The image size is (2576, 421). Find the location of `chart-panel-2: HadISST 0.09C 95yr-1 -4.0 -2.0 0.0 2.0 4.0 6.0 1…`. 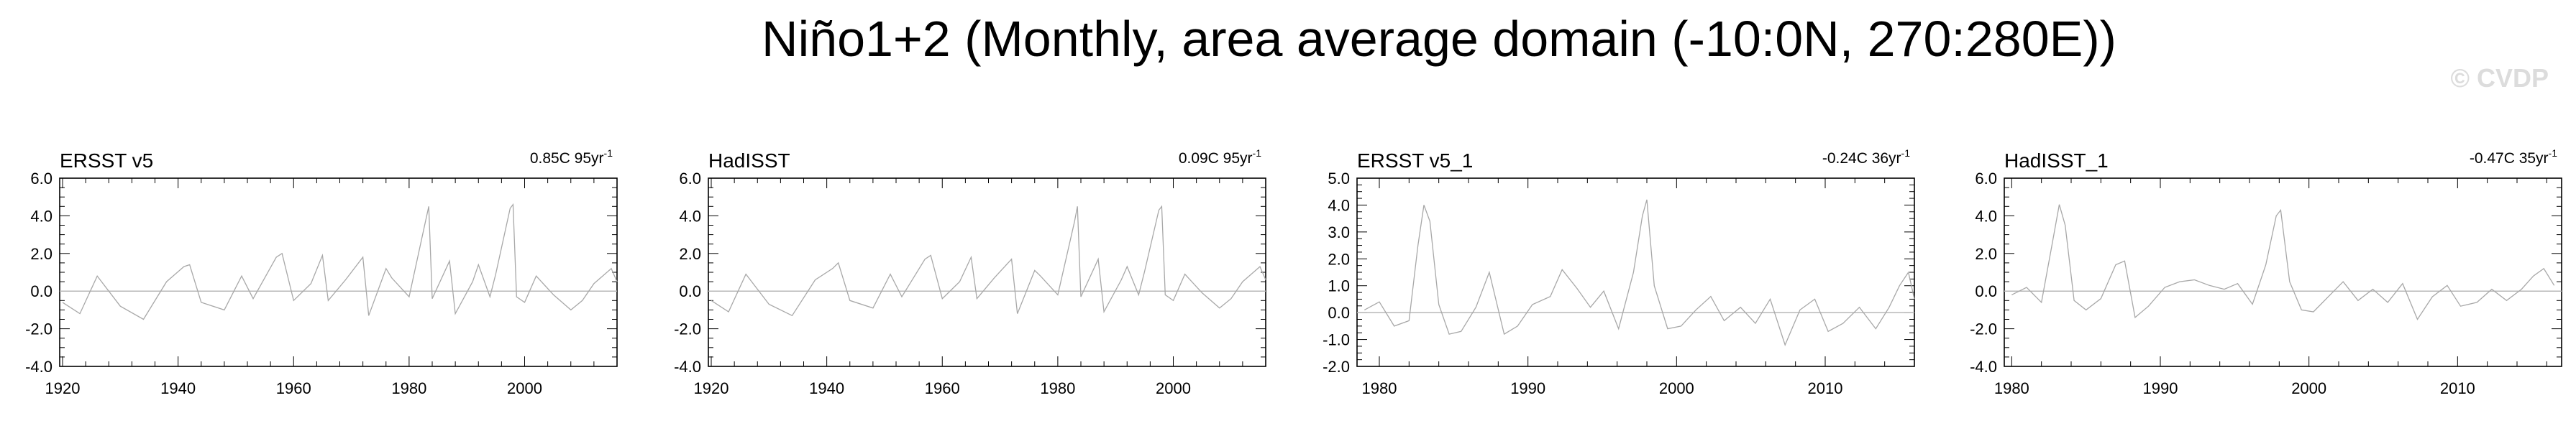

chart-panel-2: HadISST 0.09C 95yr-1 -4.0 -2.0 0.0 2.0 4.0 6.0 1… is located at coordinates (970, 272).